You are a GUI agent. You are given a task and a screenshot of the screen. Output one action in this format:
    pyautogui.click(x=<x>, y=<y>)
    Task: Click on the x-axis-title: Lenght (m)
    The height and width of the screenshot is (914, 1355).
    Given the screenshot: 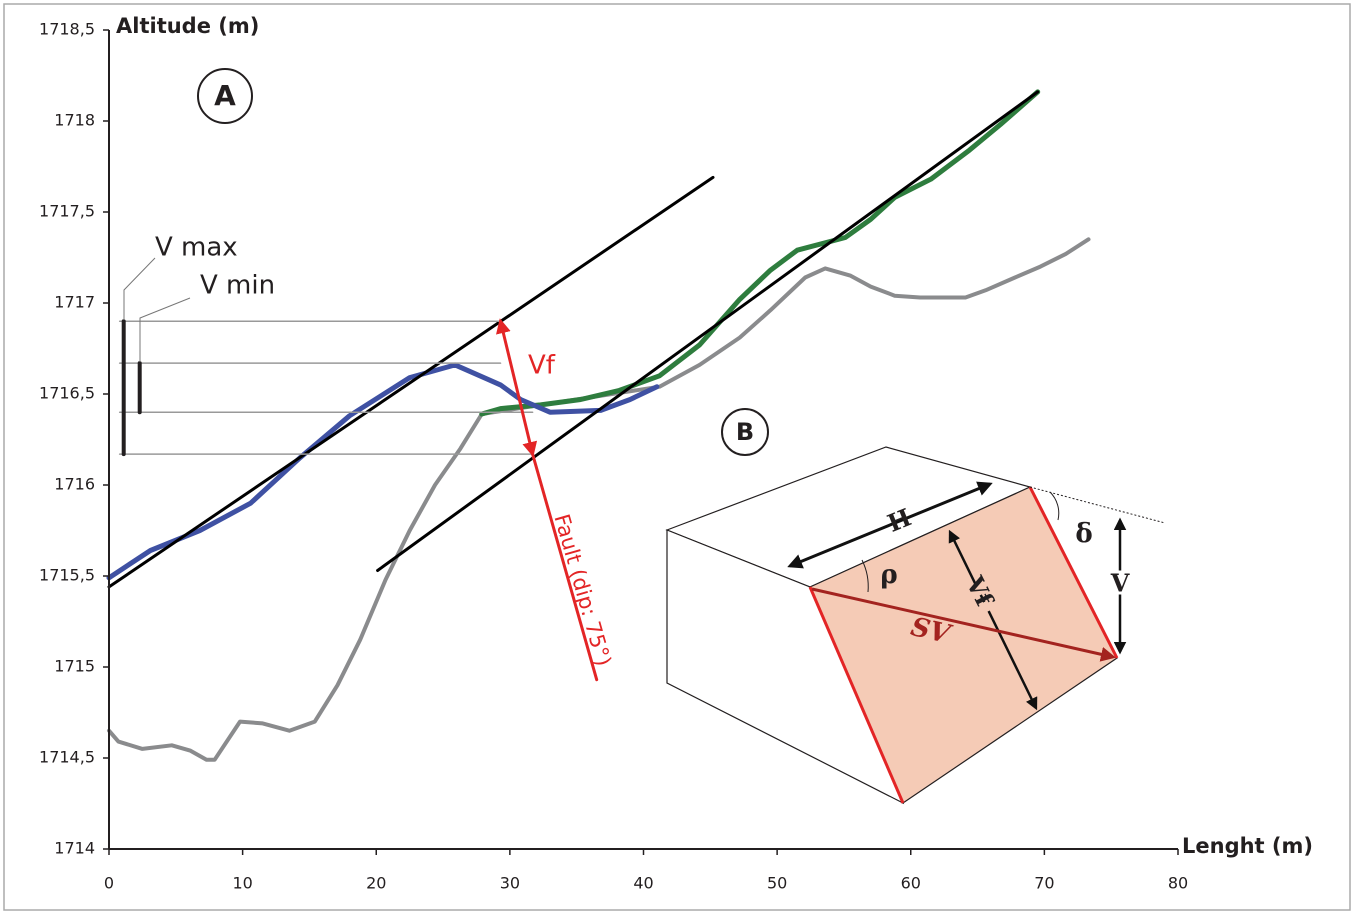 What is the action you would take?
    pyautogui.click(x=1247, y=846)
    